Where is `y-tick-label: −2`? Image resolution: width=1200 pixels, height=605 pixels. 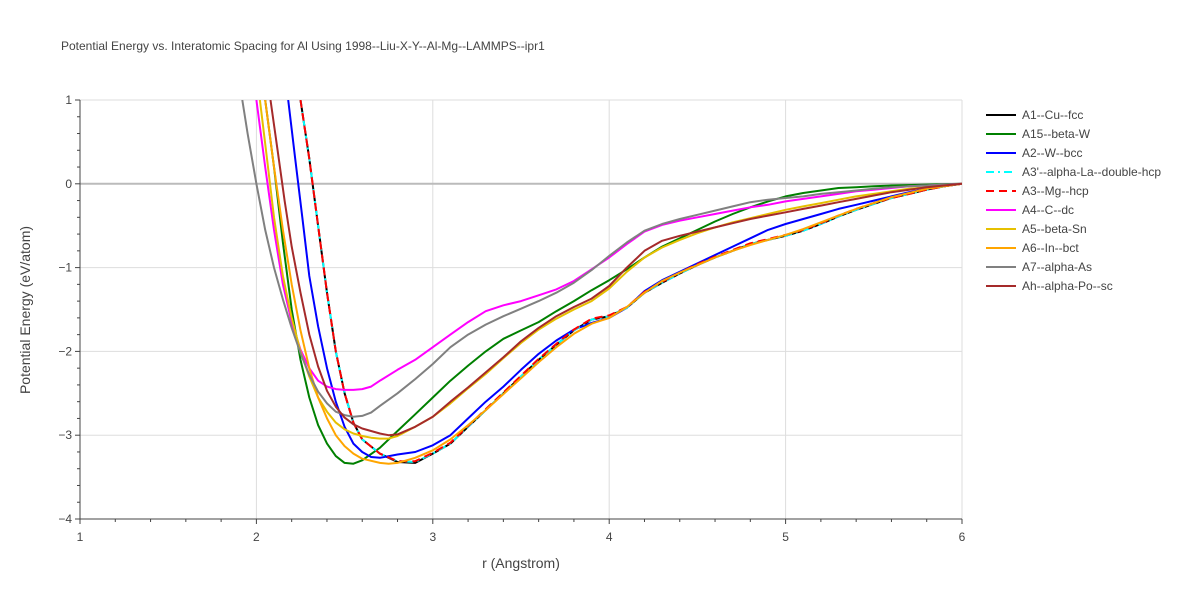 y-tick-label: −2 is located at coordinates (65, 351).